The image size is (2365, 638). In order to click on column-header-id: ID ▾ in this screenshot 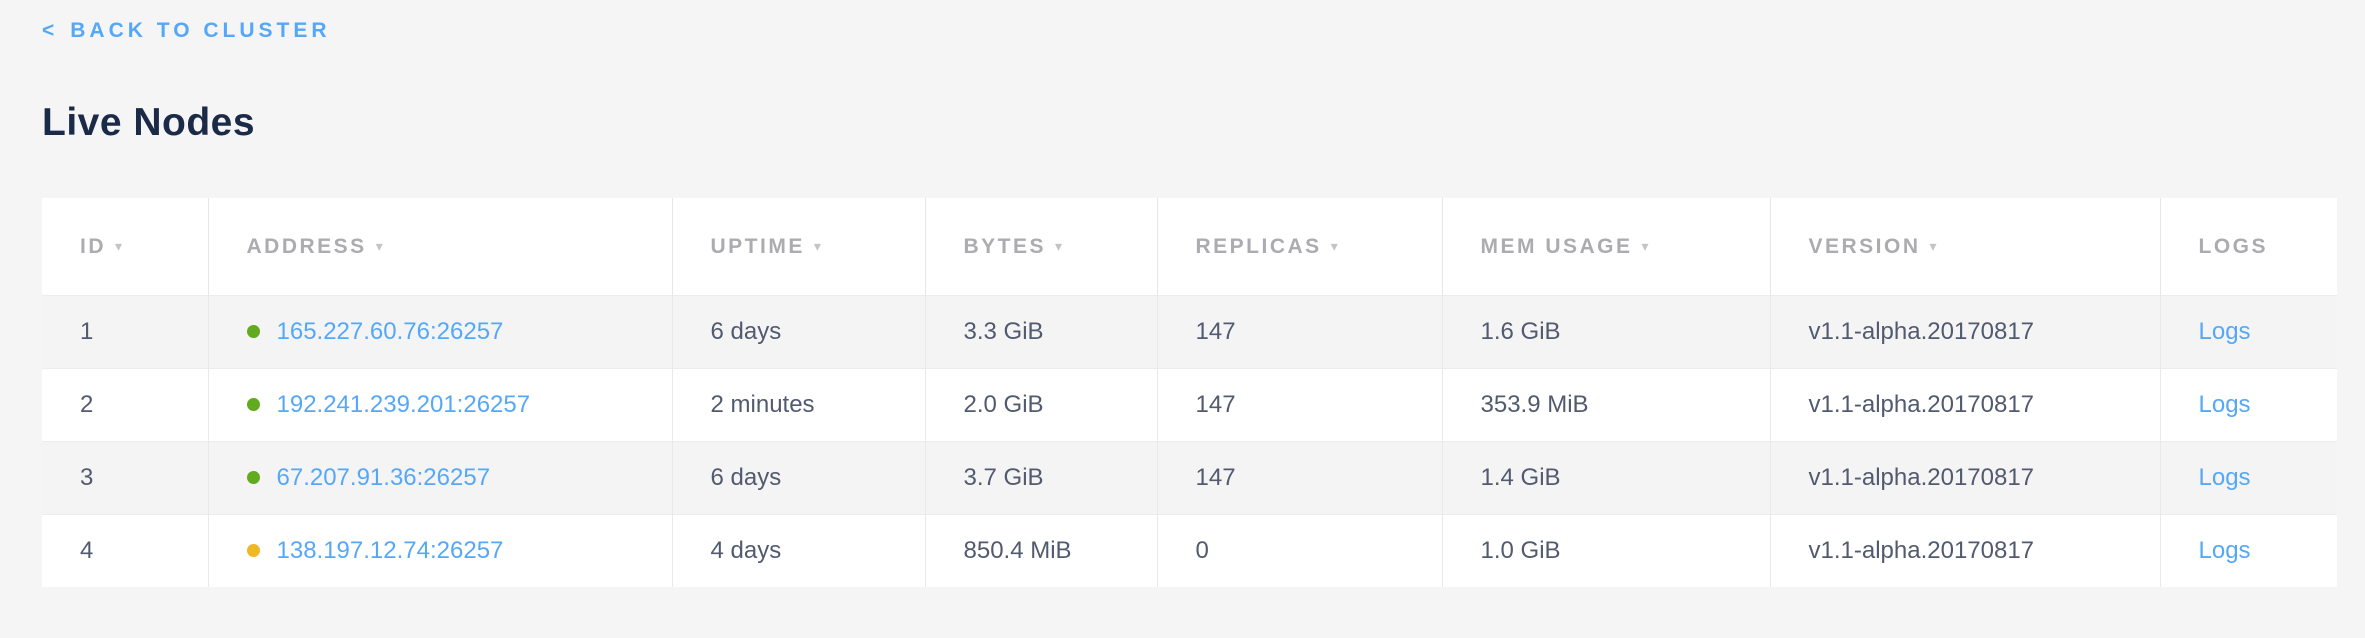, I will do `click(125, 247)`.